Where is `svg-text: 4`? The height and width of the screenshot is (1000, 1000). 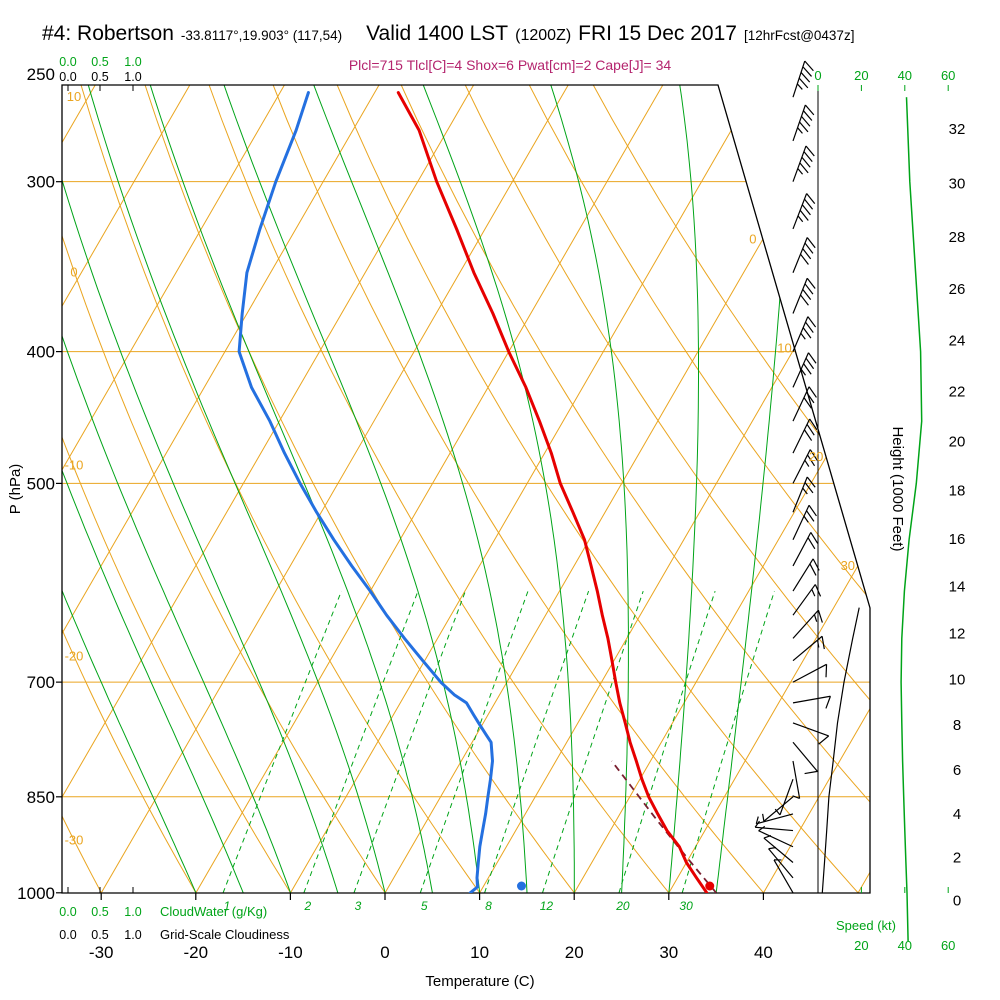 svg-text: 4 is located at coordinates (957, 814).